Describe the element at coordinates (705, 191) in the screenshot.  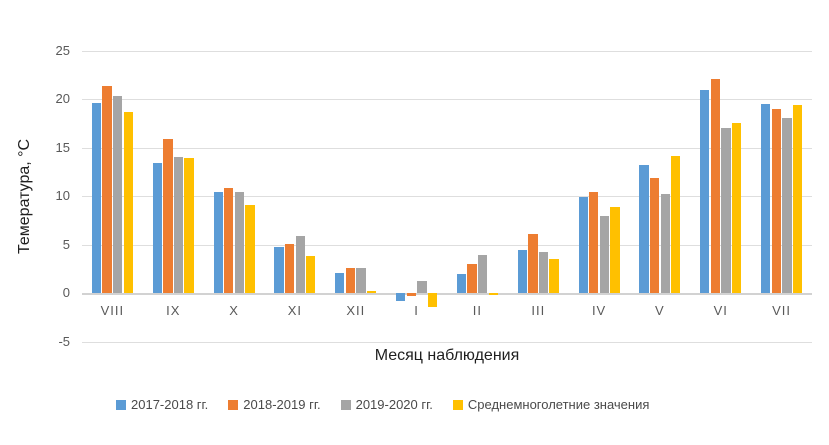
I see `bar-VI-series1` at that location.